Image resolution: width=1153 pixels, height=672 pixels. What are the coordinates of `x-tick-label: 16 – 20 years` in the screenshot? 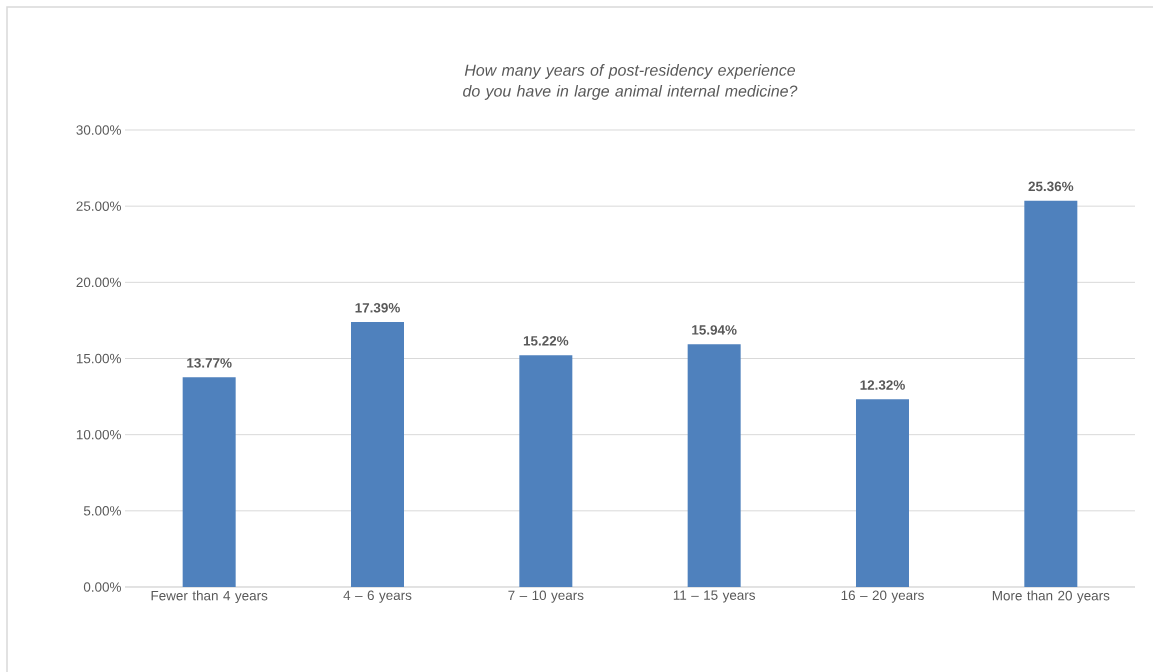 It's located at (882, 596).